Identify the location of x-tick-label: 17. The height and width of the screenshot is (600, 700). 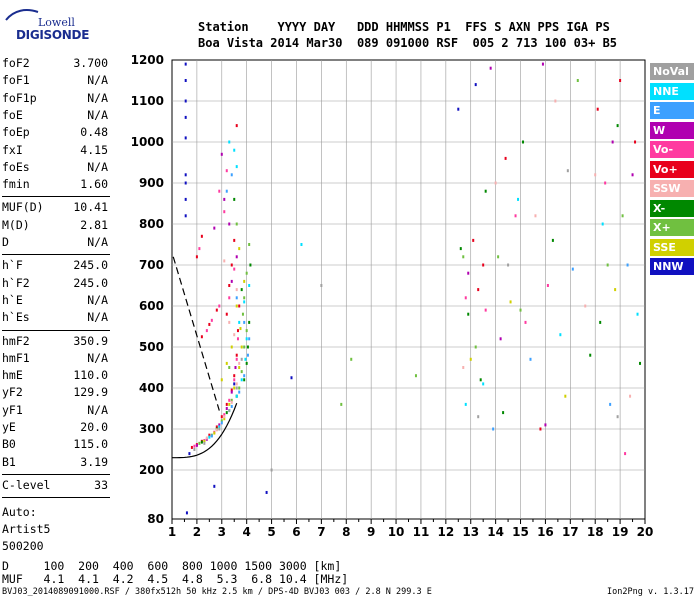
(570, 532).